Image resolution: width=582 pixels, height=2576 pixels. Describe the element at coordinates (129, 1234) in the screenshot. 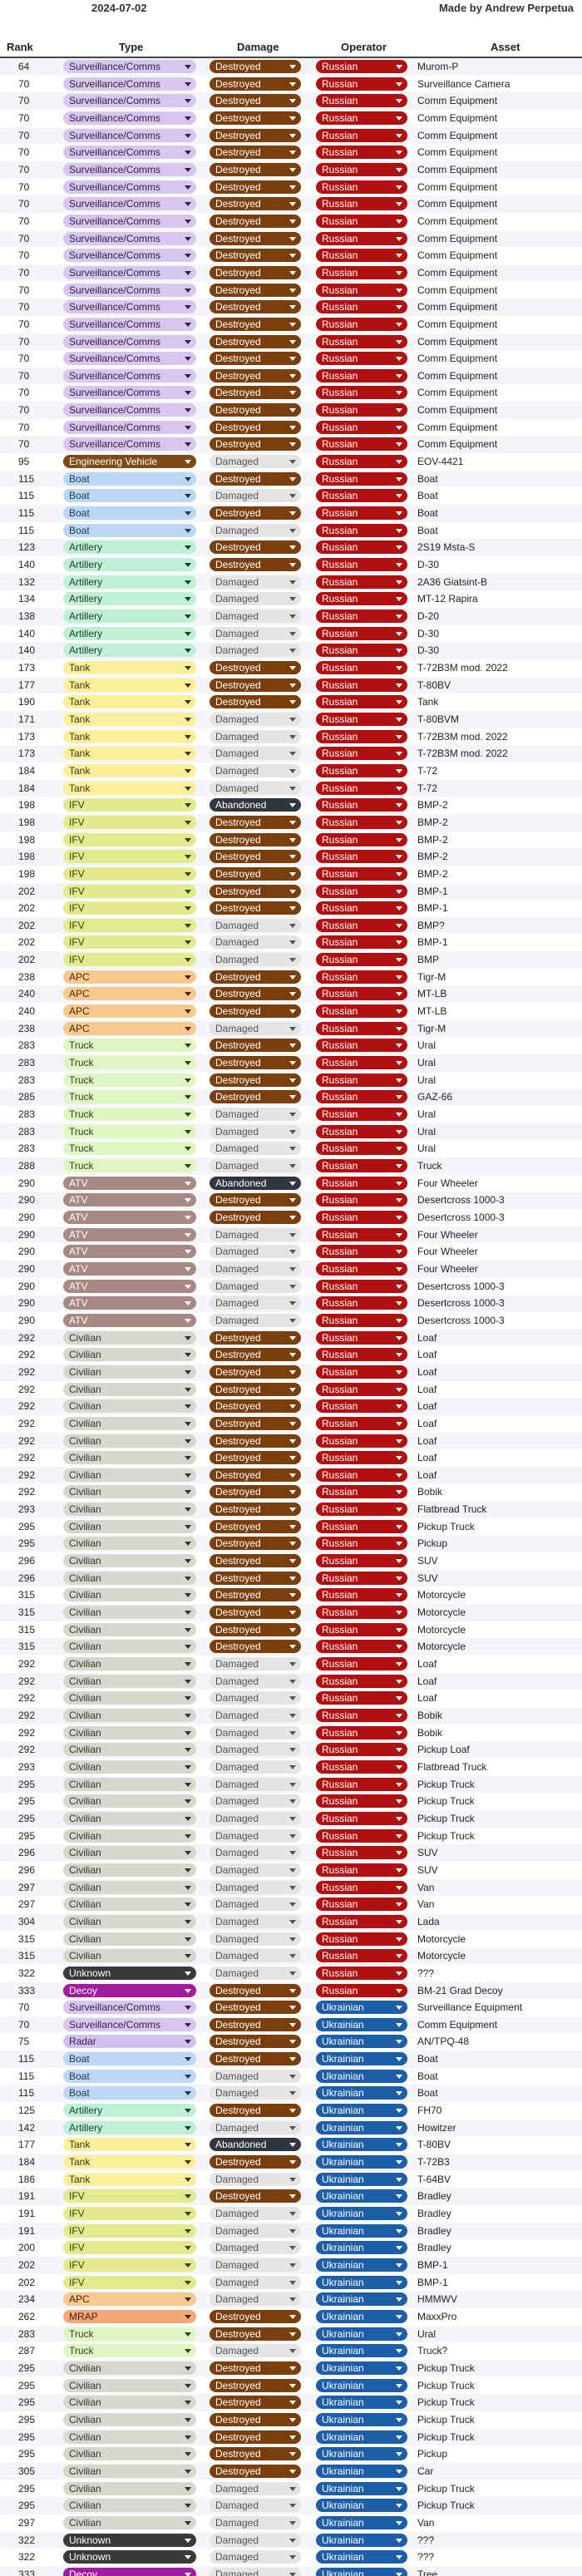

I see `type-dropdown: ATV` at that location.